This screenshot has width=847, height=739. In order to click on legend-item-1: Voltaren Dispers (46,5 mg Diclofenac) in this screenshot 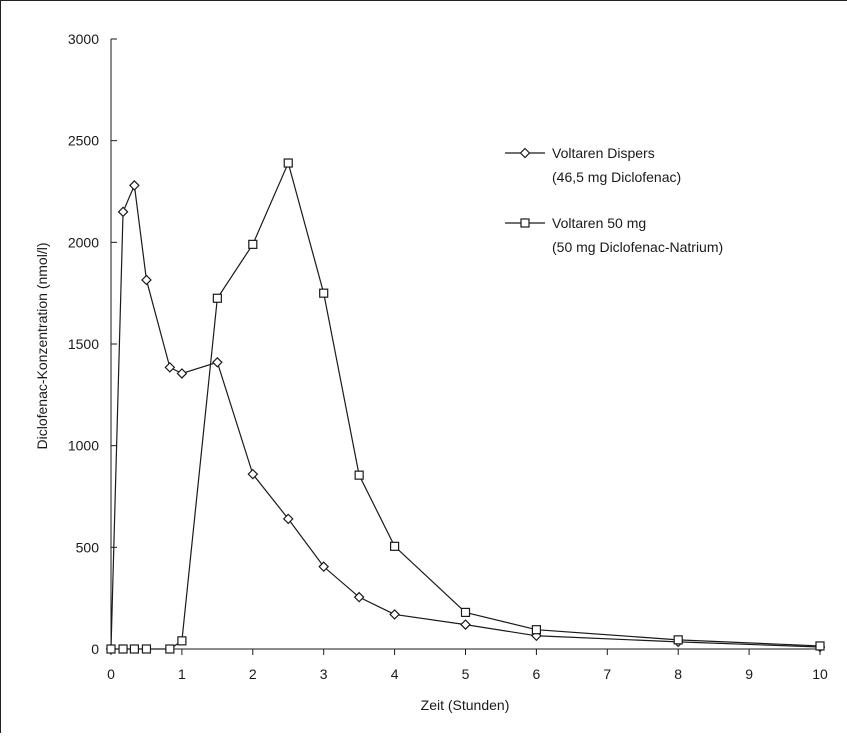, I will do `click(593, 165)`.